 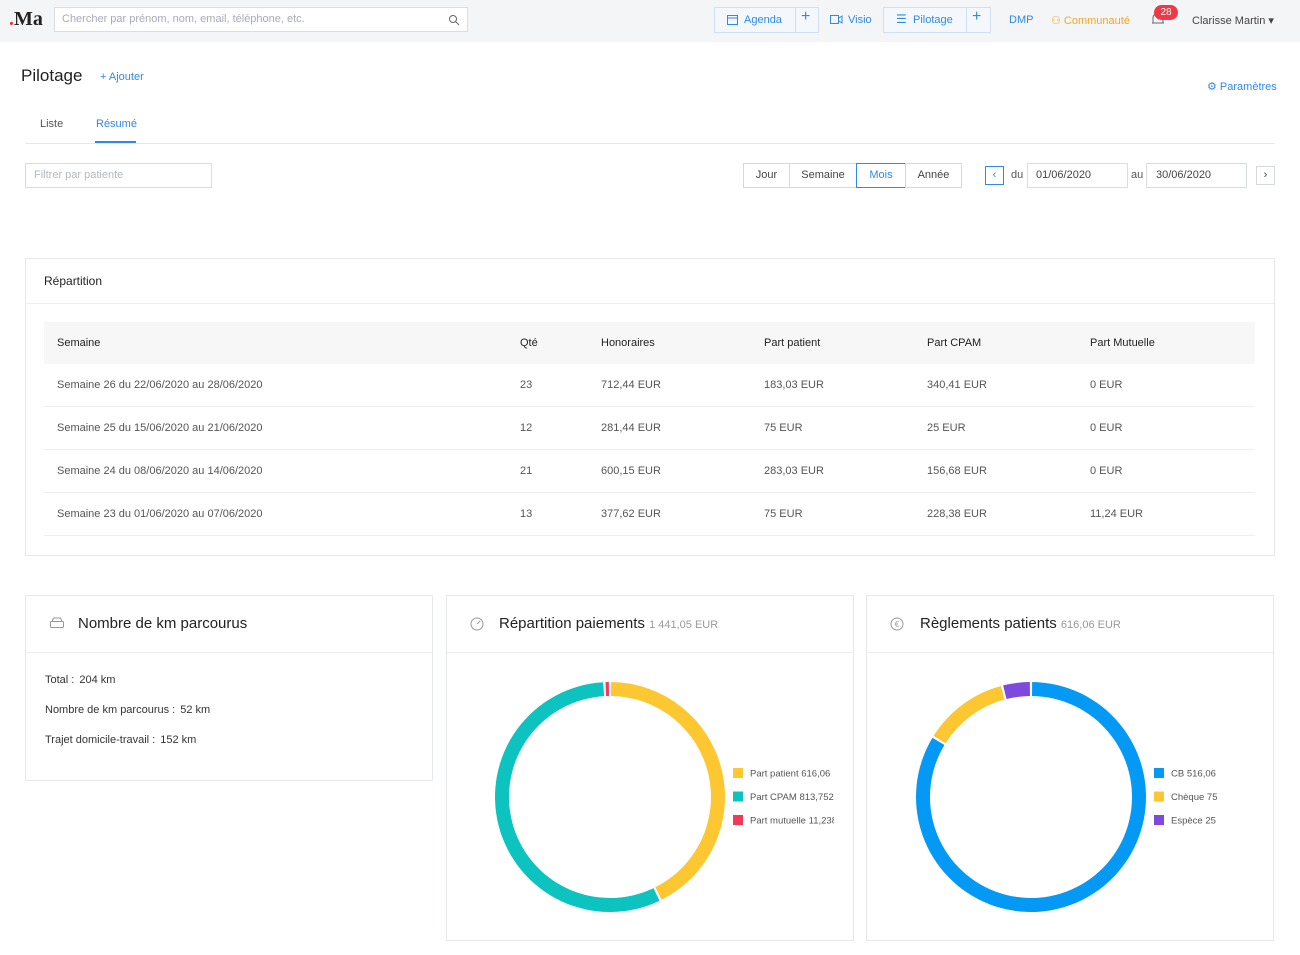 What do you see at coordinates (778, 821) in the screenshot?
I see `legend-name: Part mutuelle` at bounding box center [778, 821].